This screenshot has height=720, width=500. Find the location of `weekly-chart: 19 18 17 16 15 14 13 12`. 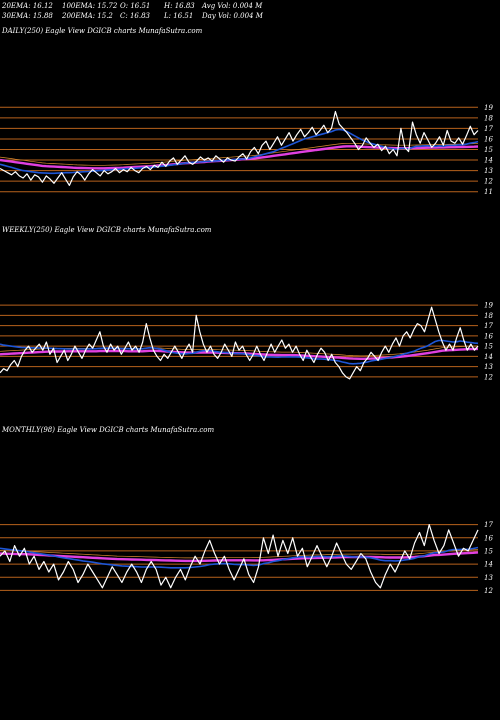

weekly-chart: 19 18 17 16 15 14 13 12 is located at coordinates (246, 341).